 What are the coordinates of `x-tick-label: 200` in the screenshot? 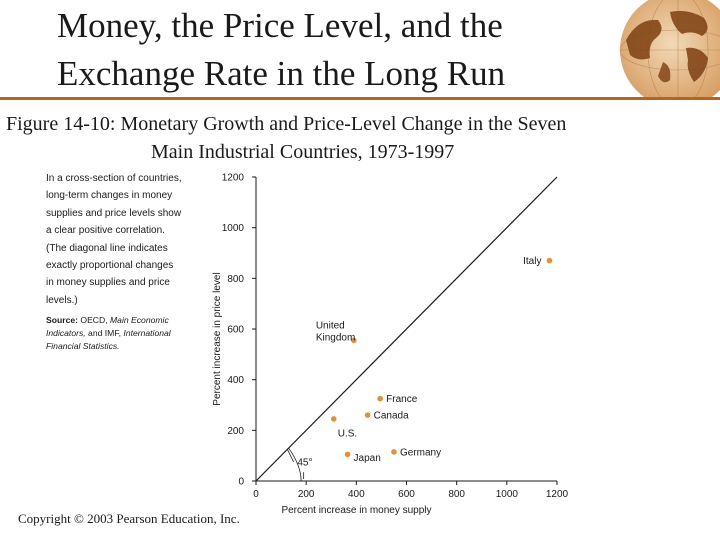 It's located at (306, 494).